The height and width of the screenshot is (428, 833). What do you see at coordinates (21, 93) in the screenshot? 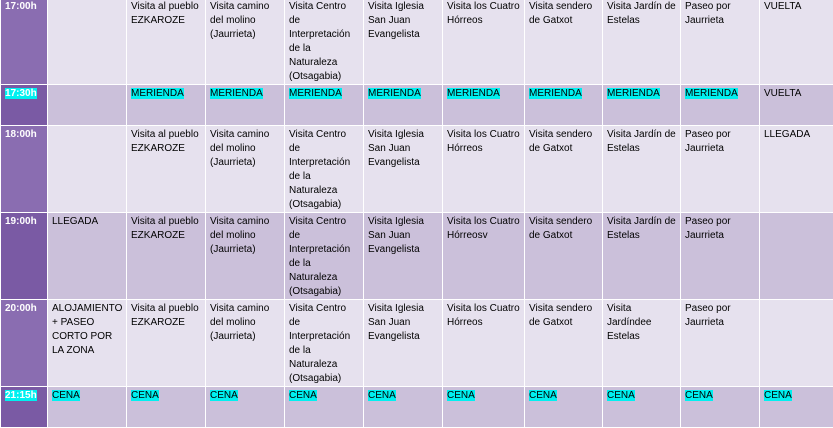
I see `time-label: 17:30h` at bounding box center [21, 93].